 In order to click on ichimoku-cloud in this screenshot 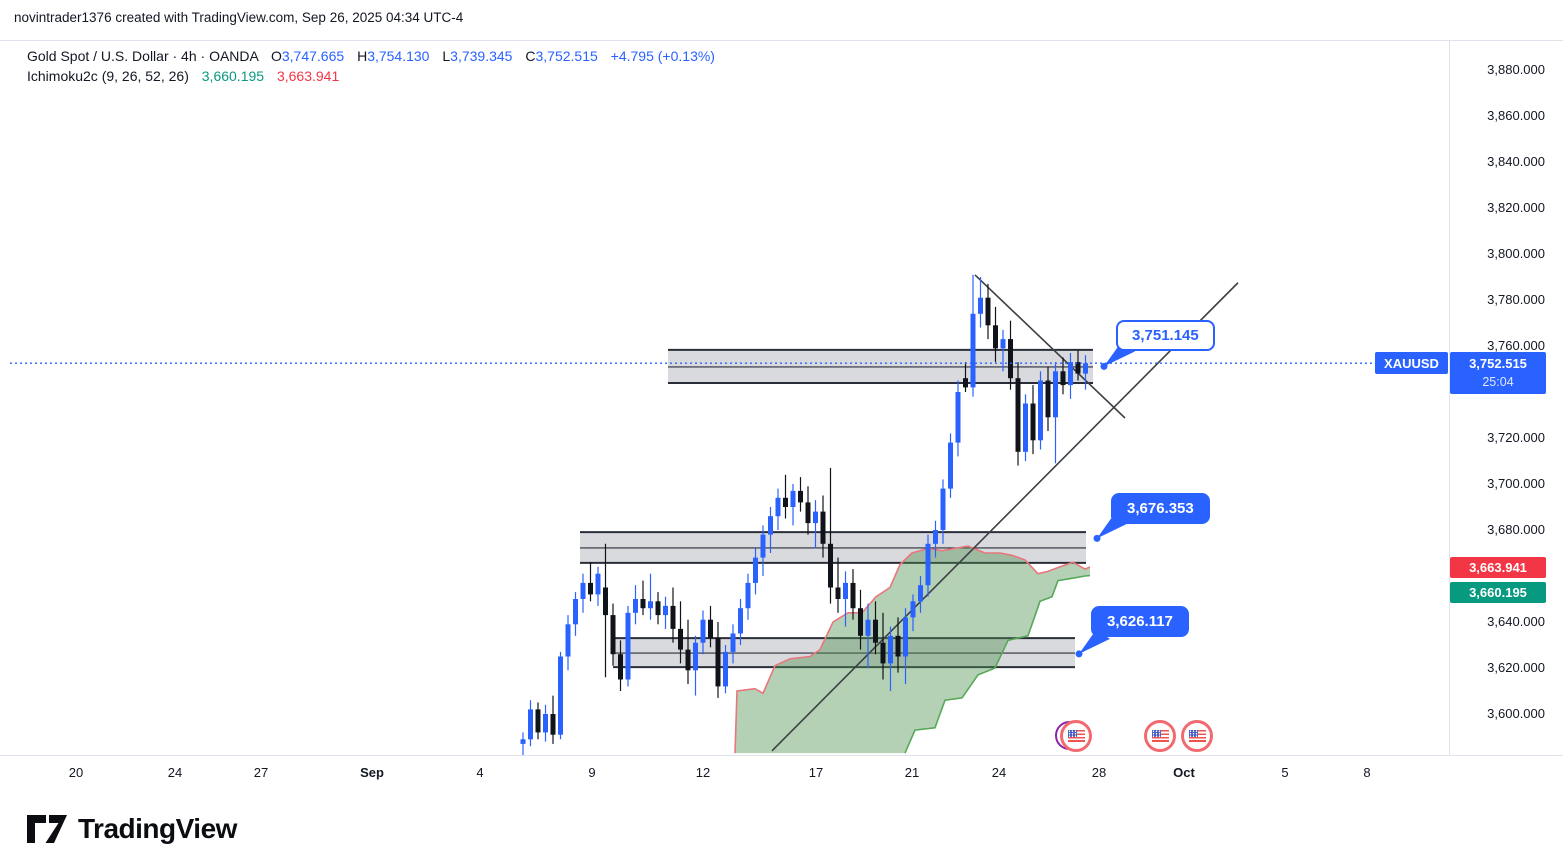, I will do `click(912, 650)`.